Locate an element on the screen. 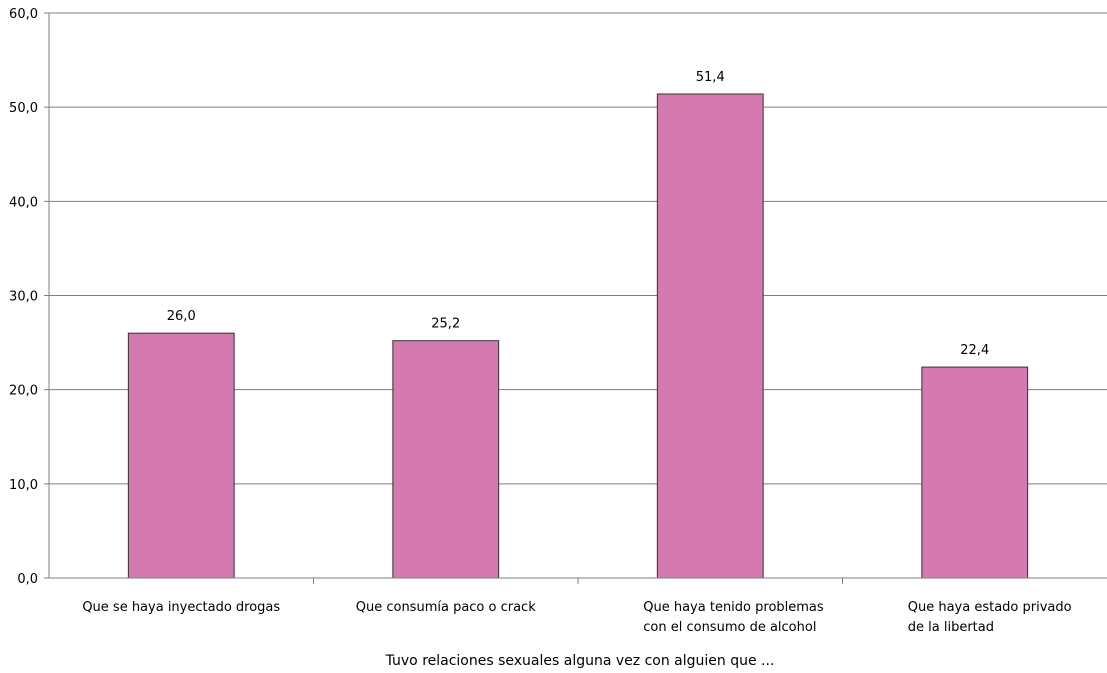  x-tick-label: Que consumía paco o crack is located at coordinates (446, 607).